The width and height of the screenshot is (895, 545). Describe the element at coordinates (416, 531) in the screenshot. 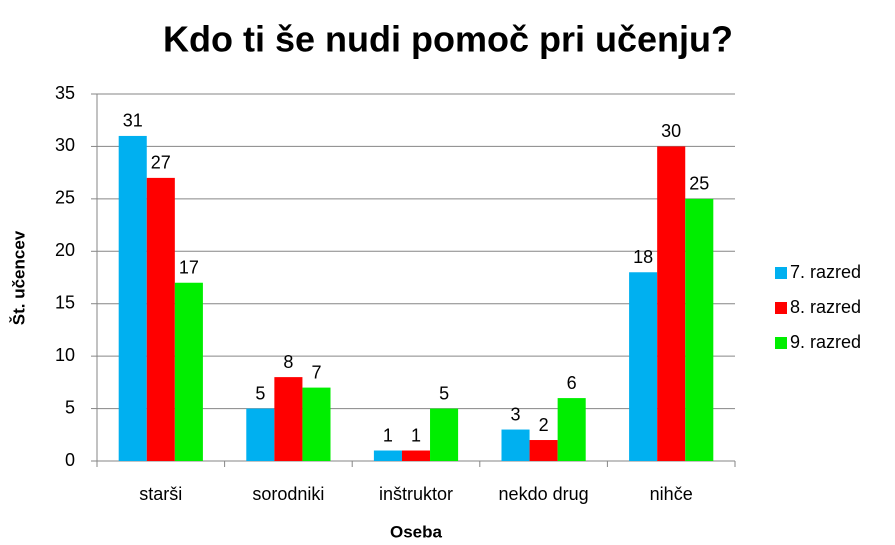

I see `x-axis-label: Oseba` at that location.